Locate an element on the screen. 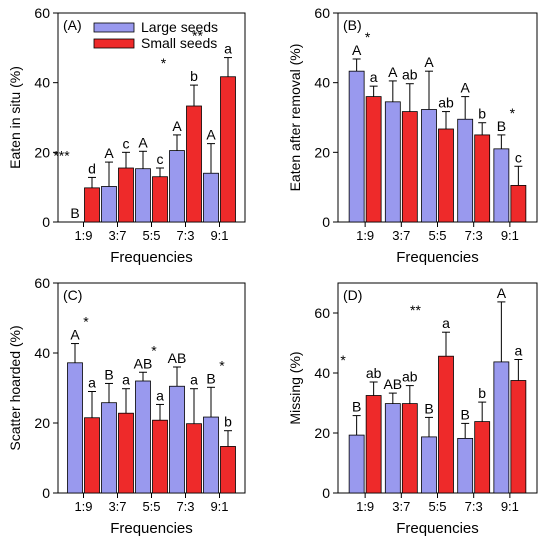 The width and height of the screenshot is (550, 540). panel-label: (B) is located at coordinates (352, 25).